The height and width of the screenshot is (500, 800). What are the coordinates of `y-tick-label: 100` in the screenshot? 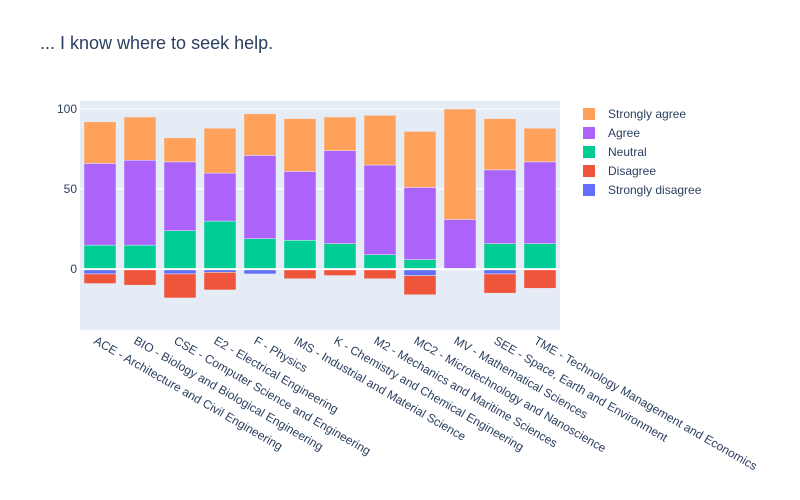 It's located at (67, 109).